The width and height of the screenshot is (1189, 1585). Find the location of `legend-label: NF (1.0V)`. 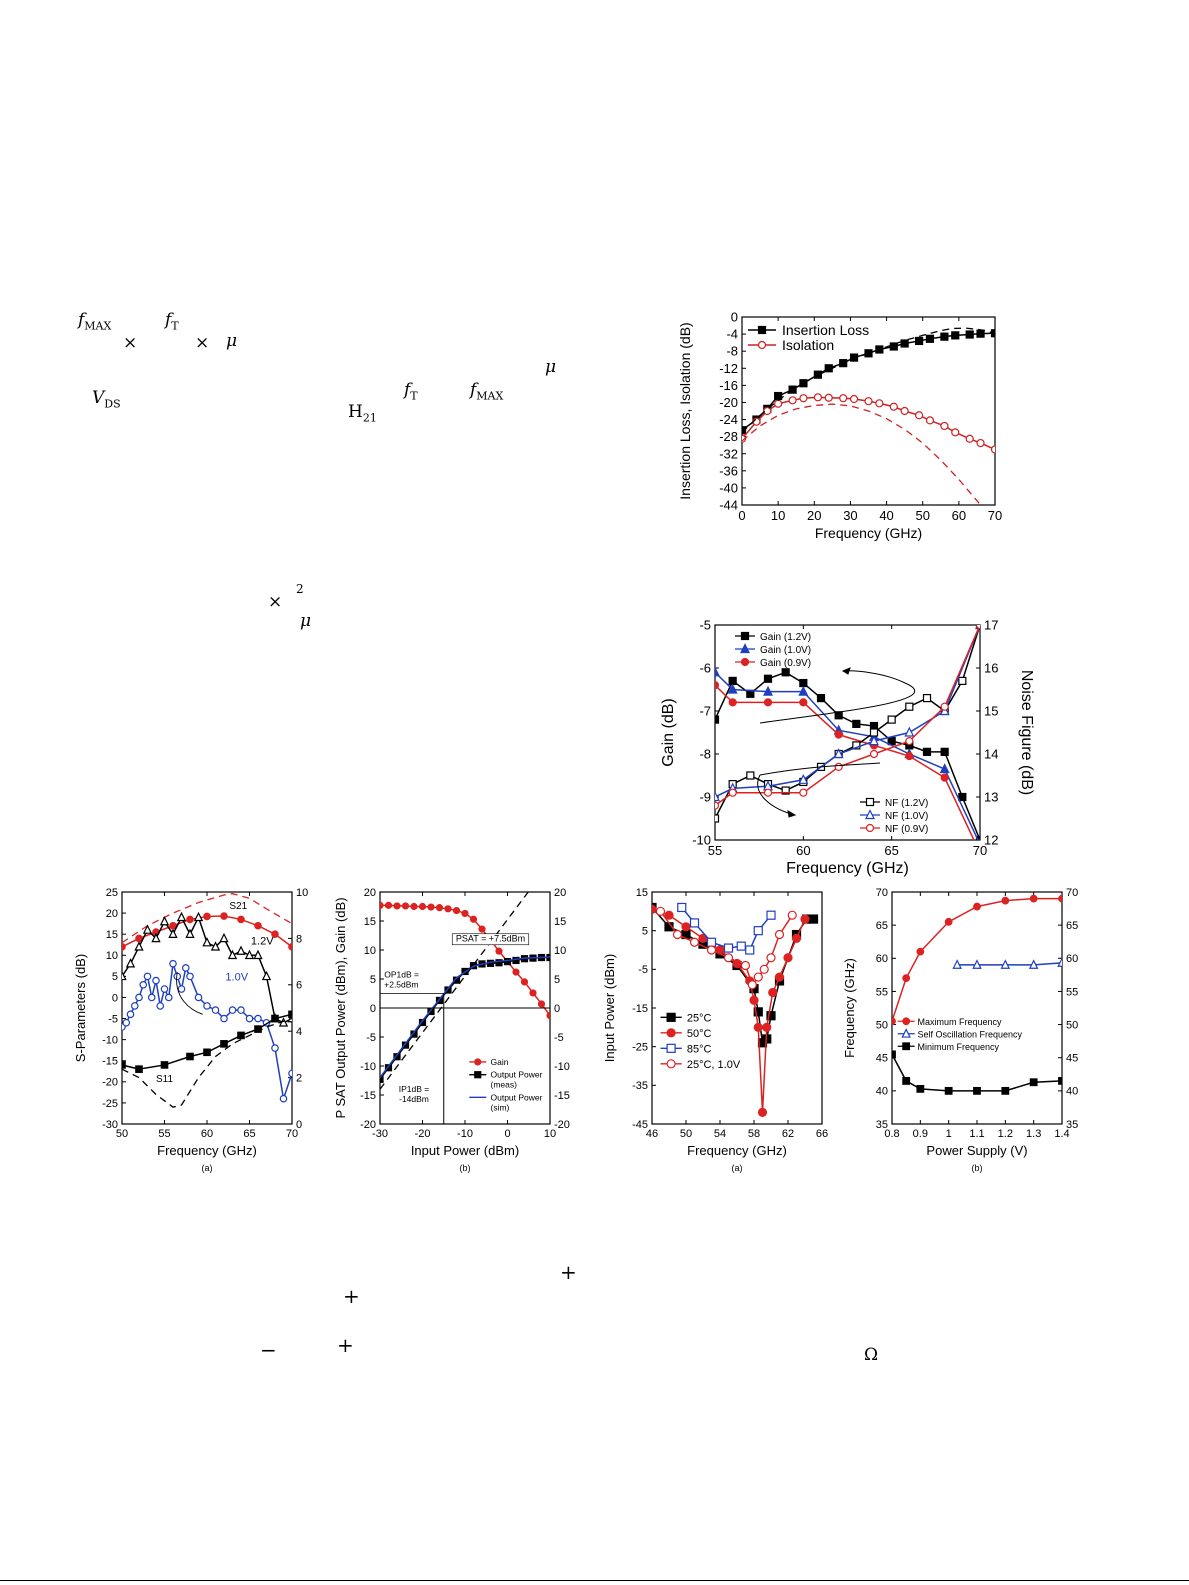

legend-label: NF (1.0V) is located at coordinates (906, 816).